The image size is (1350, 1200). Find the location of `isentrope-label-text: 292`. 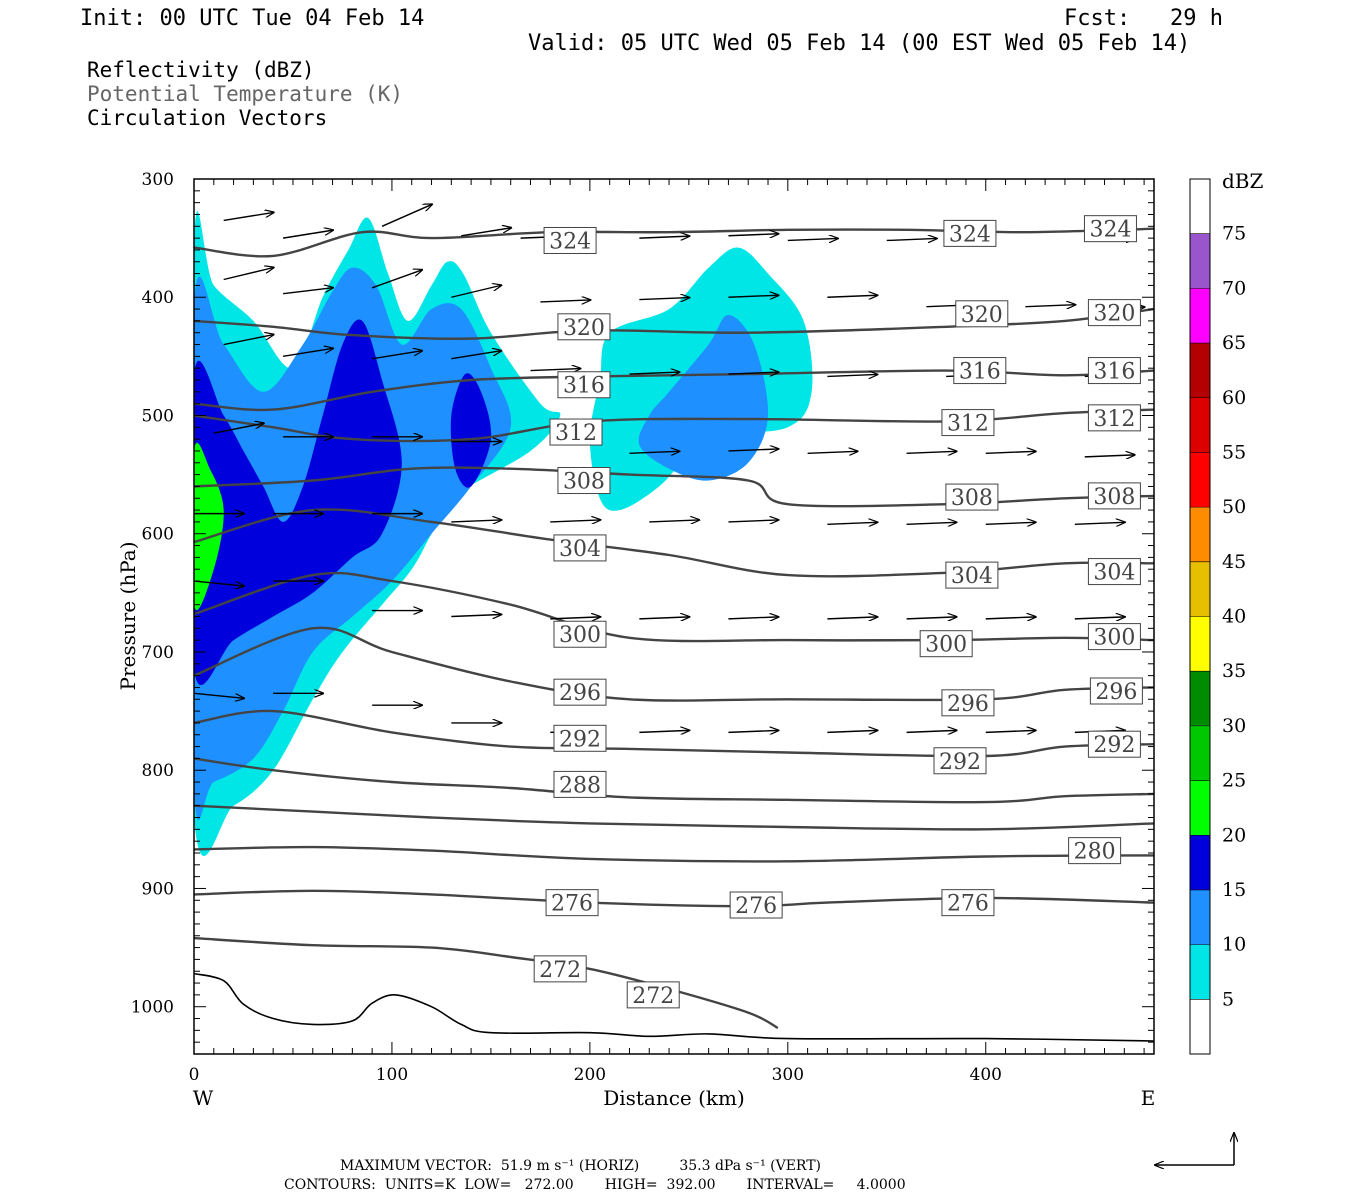

isentrope-label-text: 292 is located at coordinates (1114, 745).